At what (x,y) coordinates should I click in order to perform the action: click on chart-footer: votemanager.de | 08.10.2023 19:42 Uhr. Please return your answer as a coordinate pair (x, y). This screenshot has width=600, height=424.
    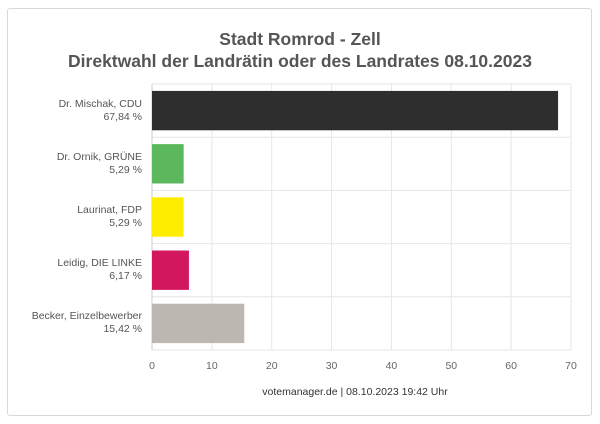
    Looking at the image, I should click on (355, 392).